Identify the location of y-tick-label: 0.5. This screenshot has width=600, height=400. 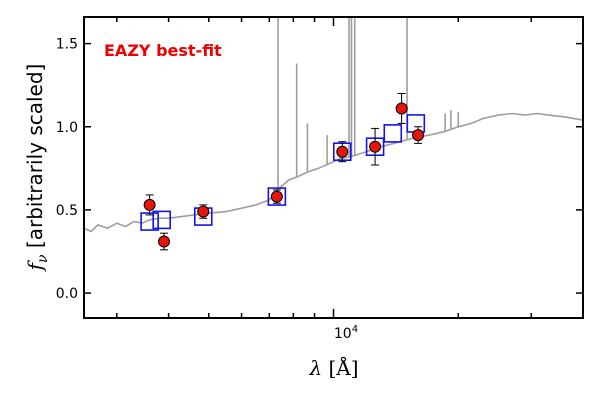
(67, 211).